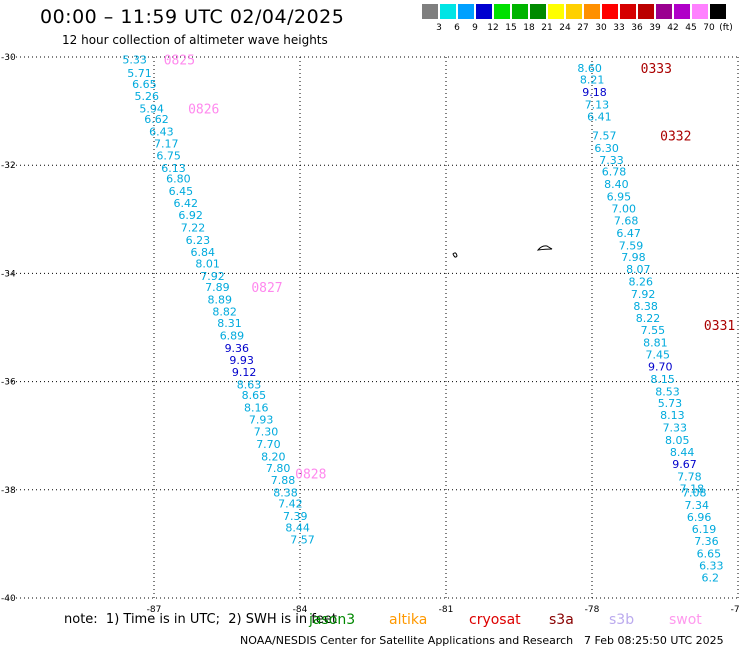  Describe the element at coordinates (653, 330) in the screenshot. I see `wave-height-value: 7.55` at that location.